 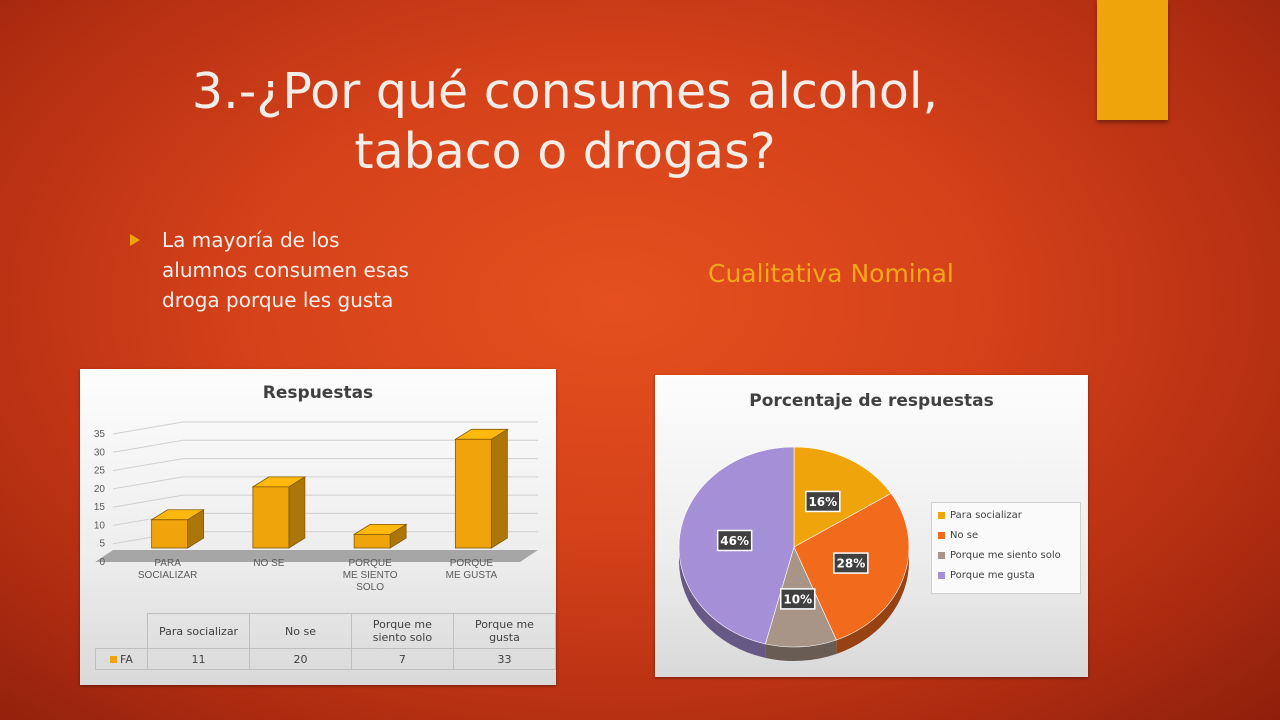 I want to click on data-table-cell: 33, so click(x=504, y=659).